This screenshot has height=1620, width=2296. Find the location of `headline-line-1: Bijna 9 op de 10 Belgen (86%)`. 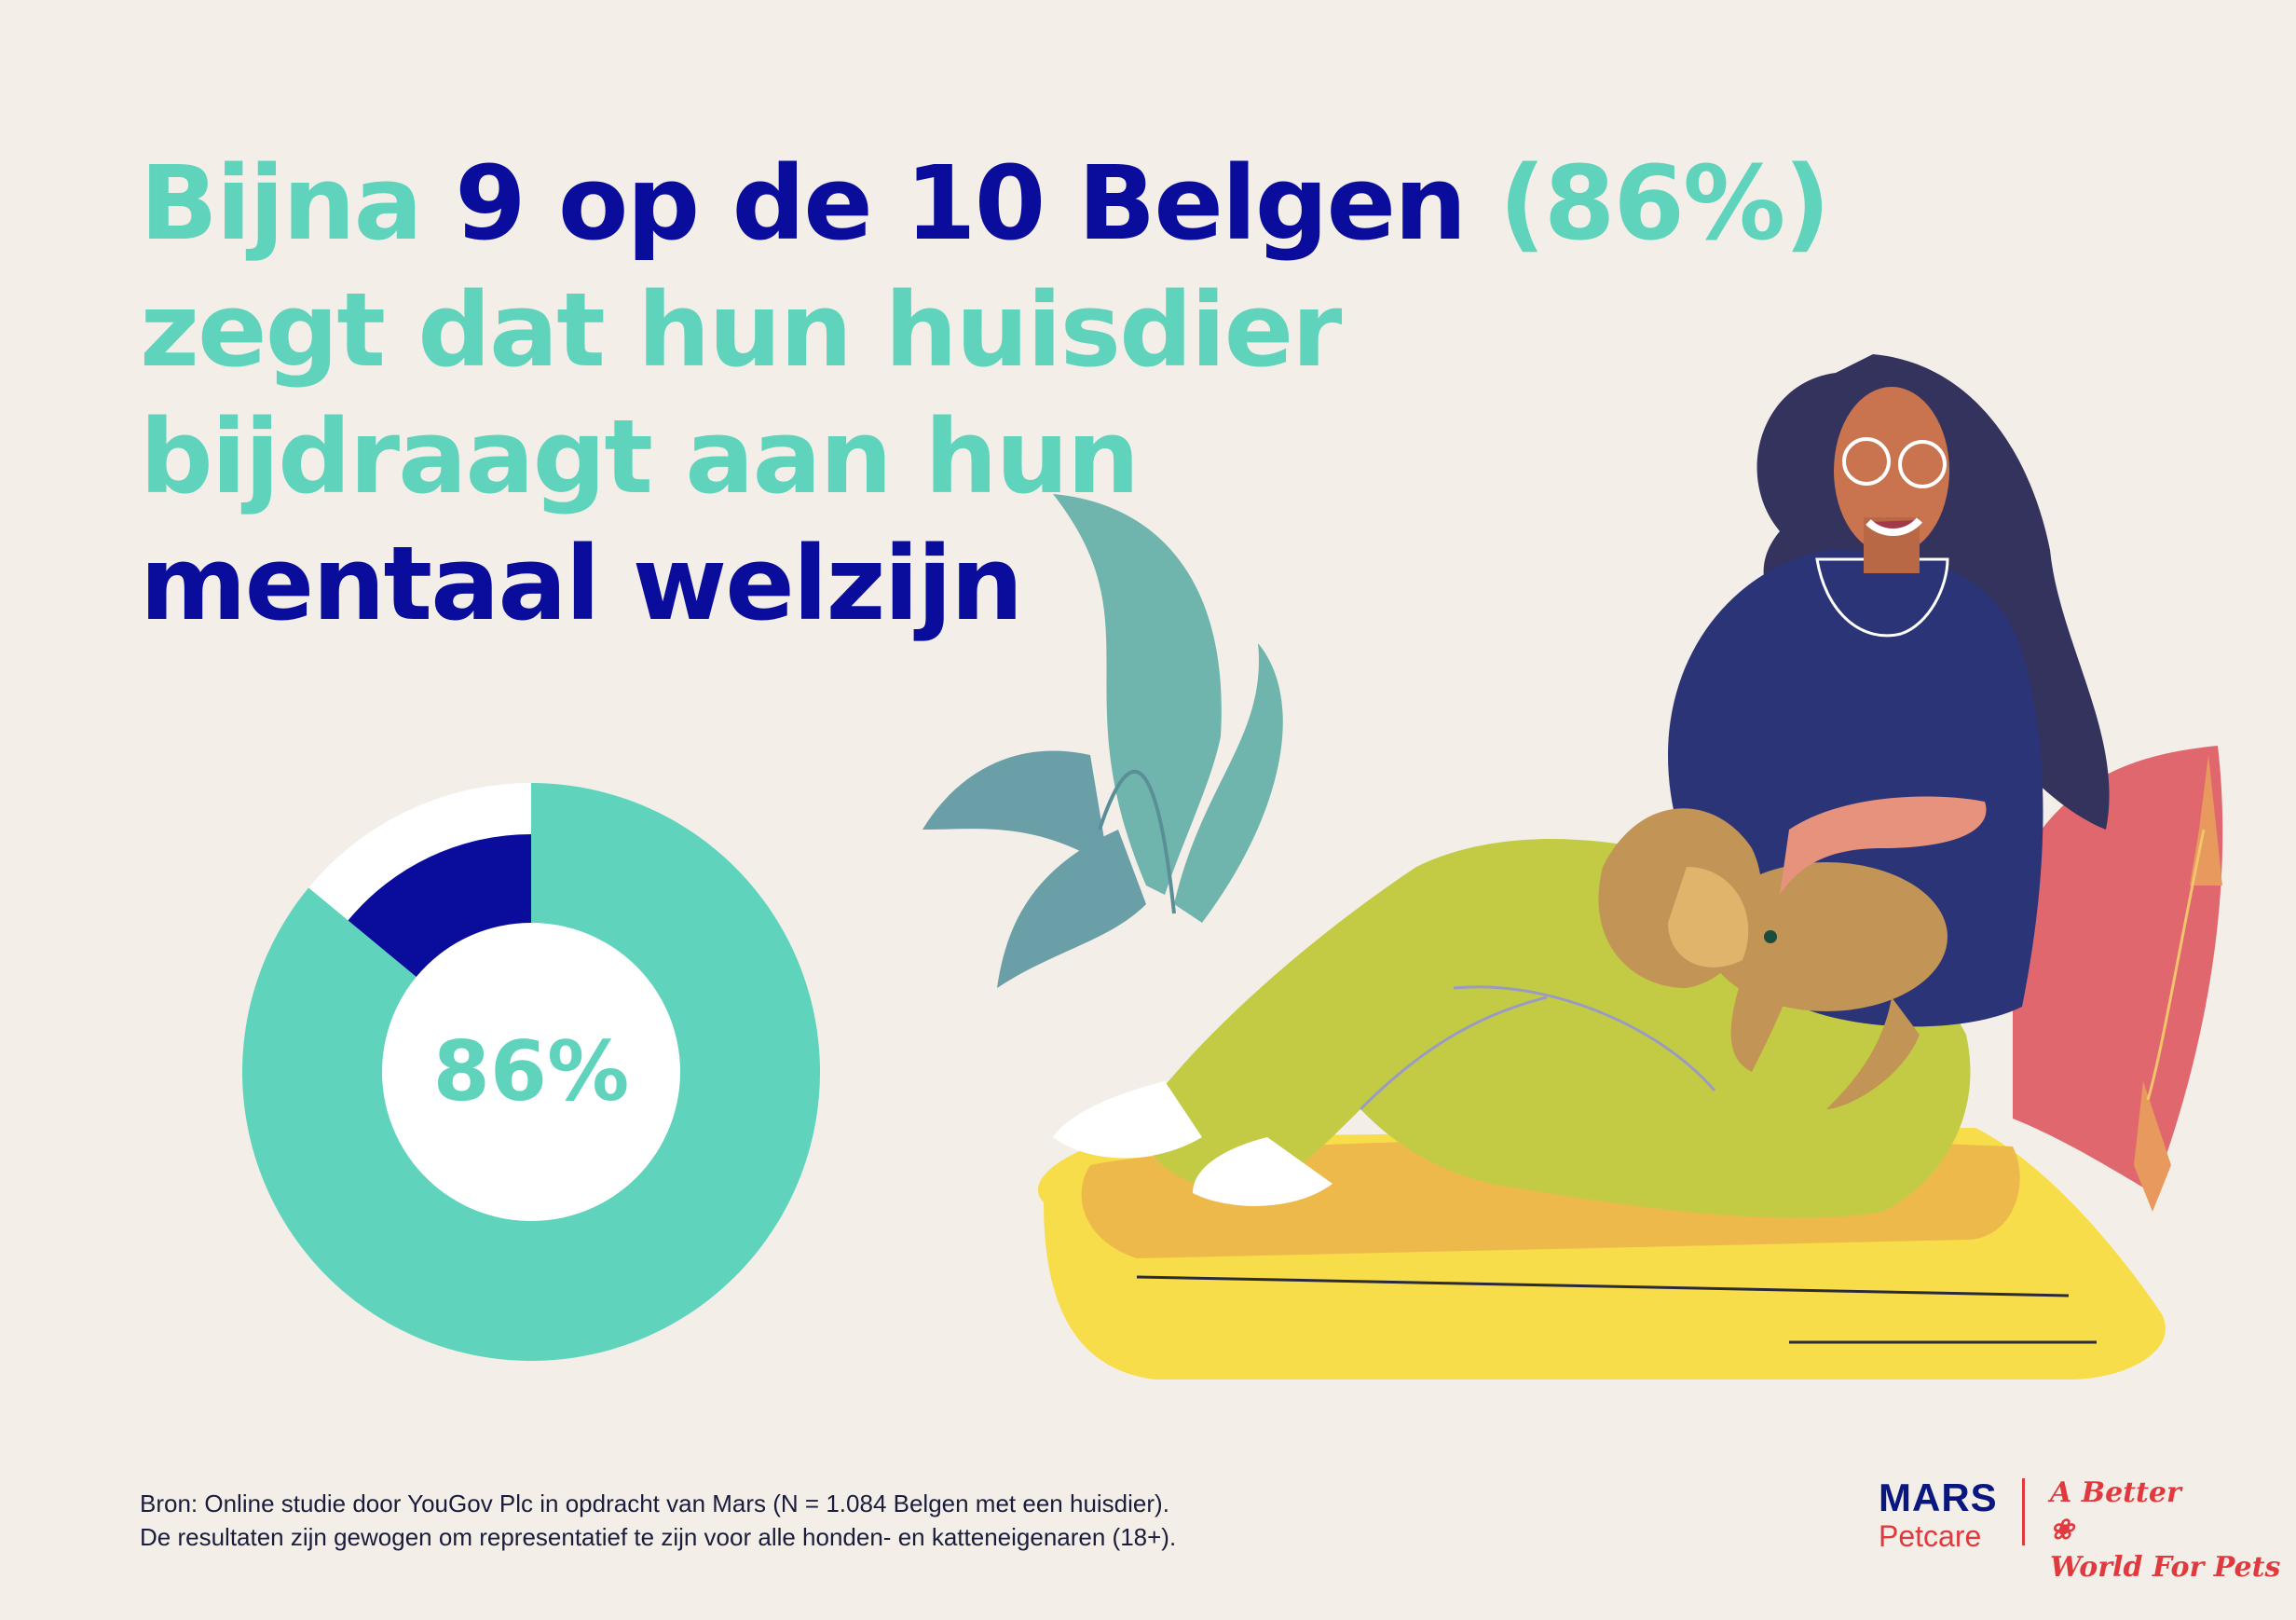

headline-line-1: Bijna 9 op de 10 Belgen (86%) is located at coordinates (986, 203).